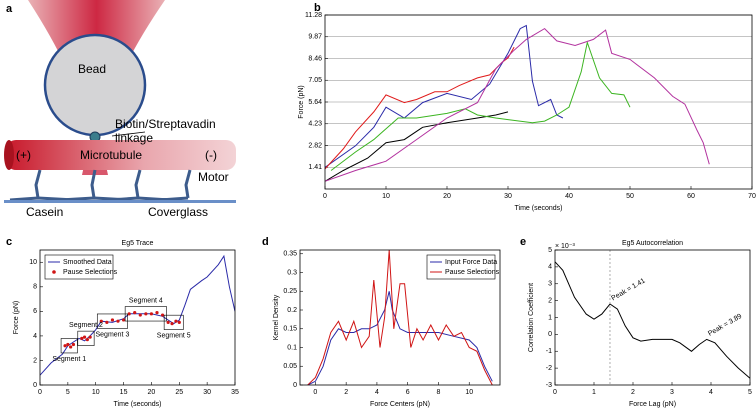  I want to click on panel-letter: d, so click(265, 242).